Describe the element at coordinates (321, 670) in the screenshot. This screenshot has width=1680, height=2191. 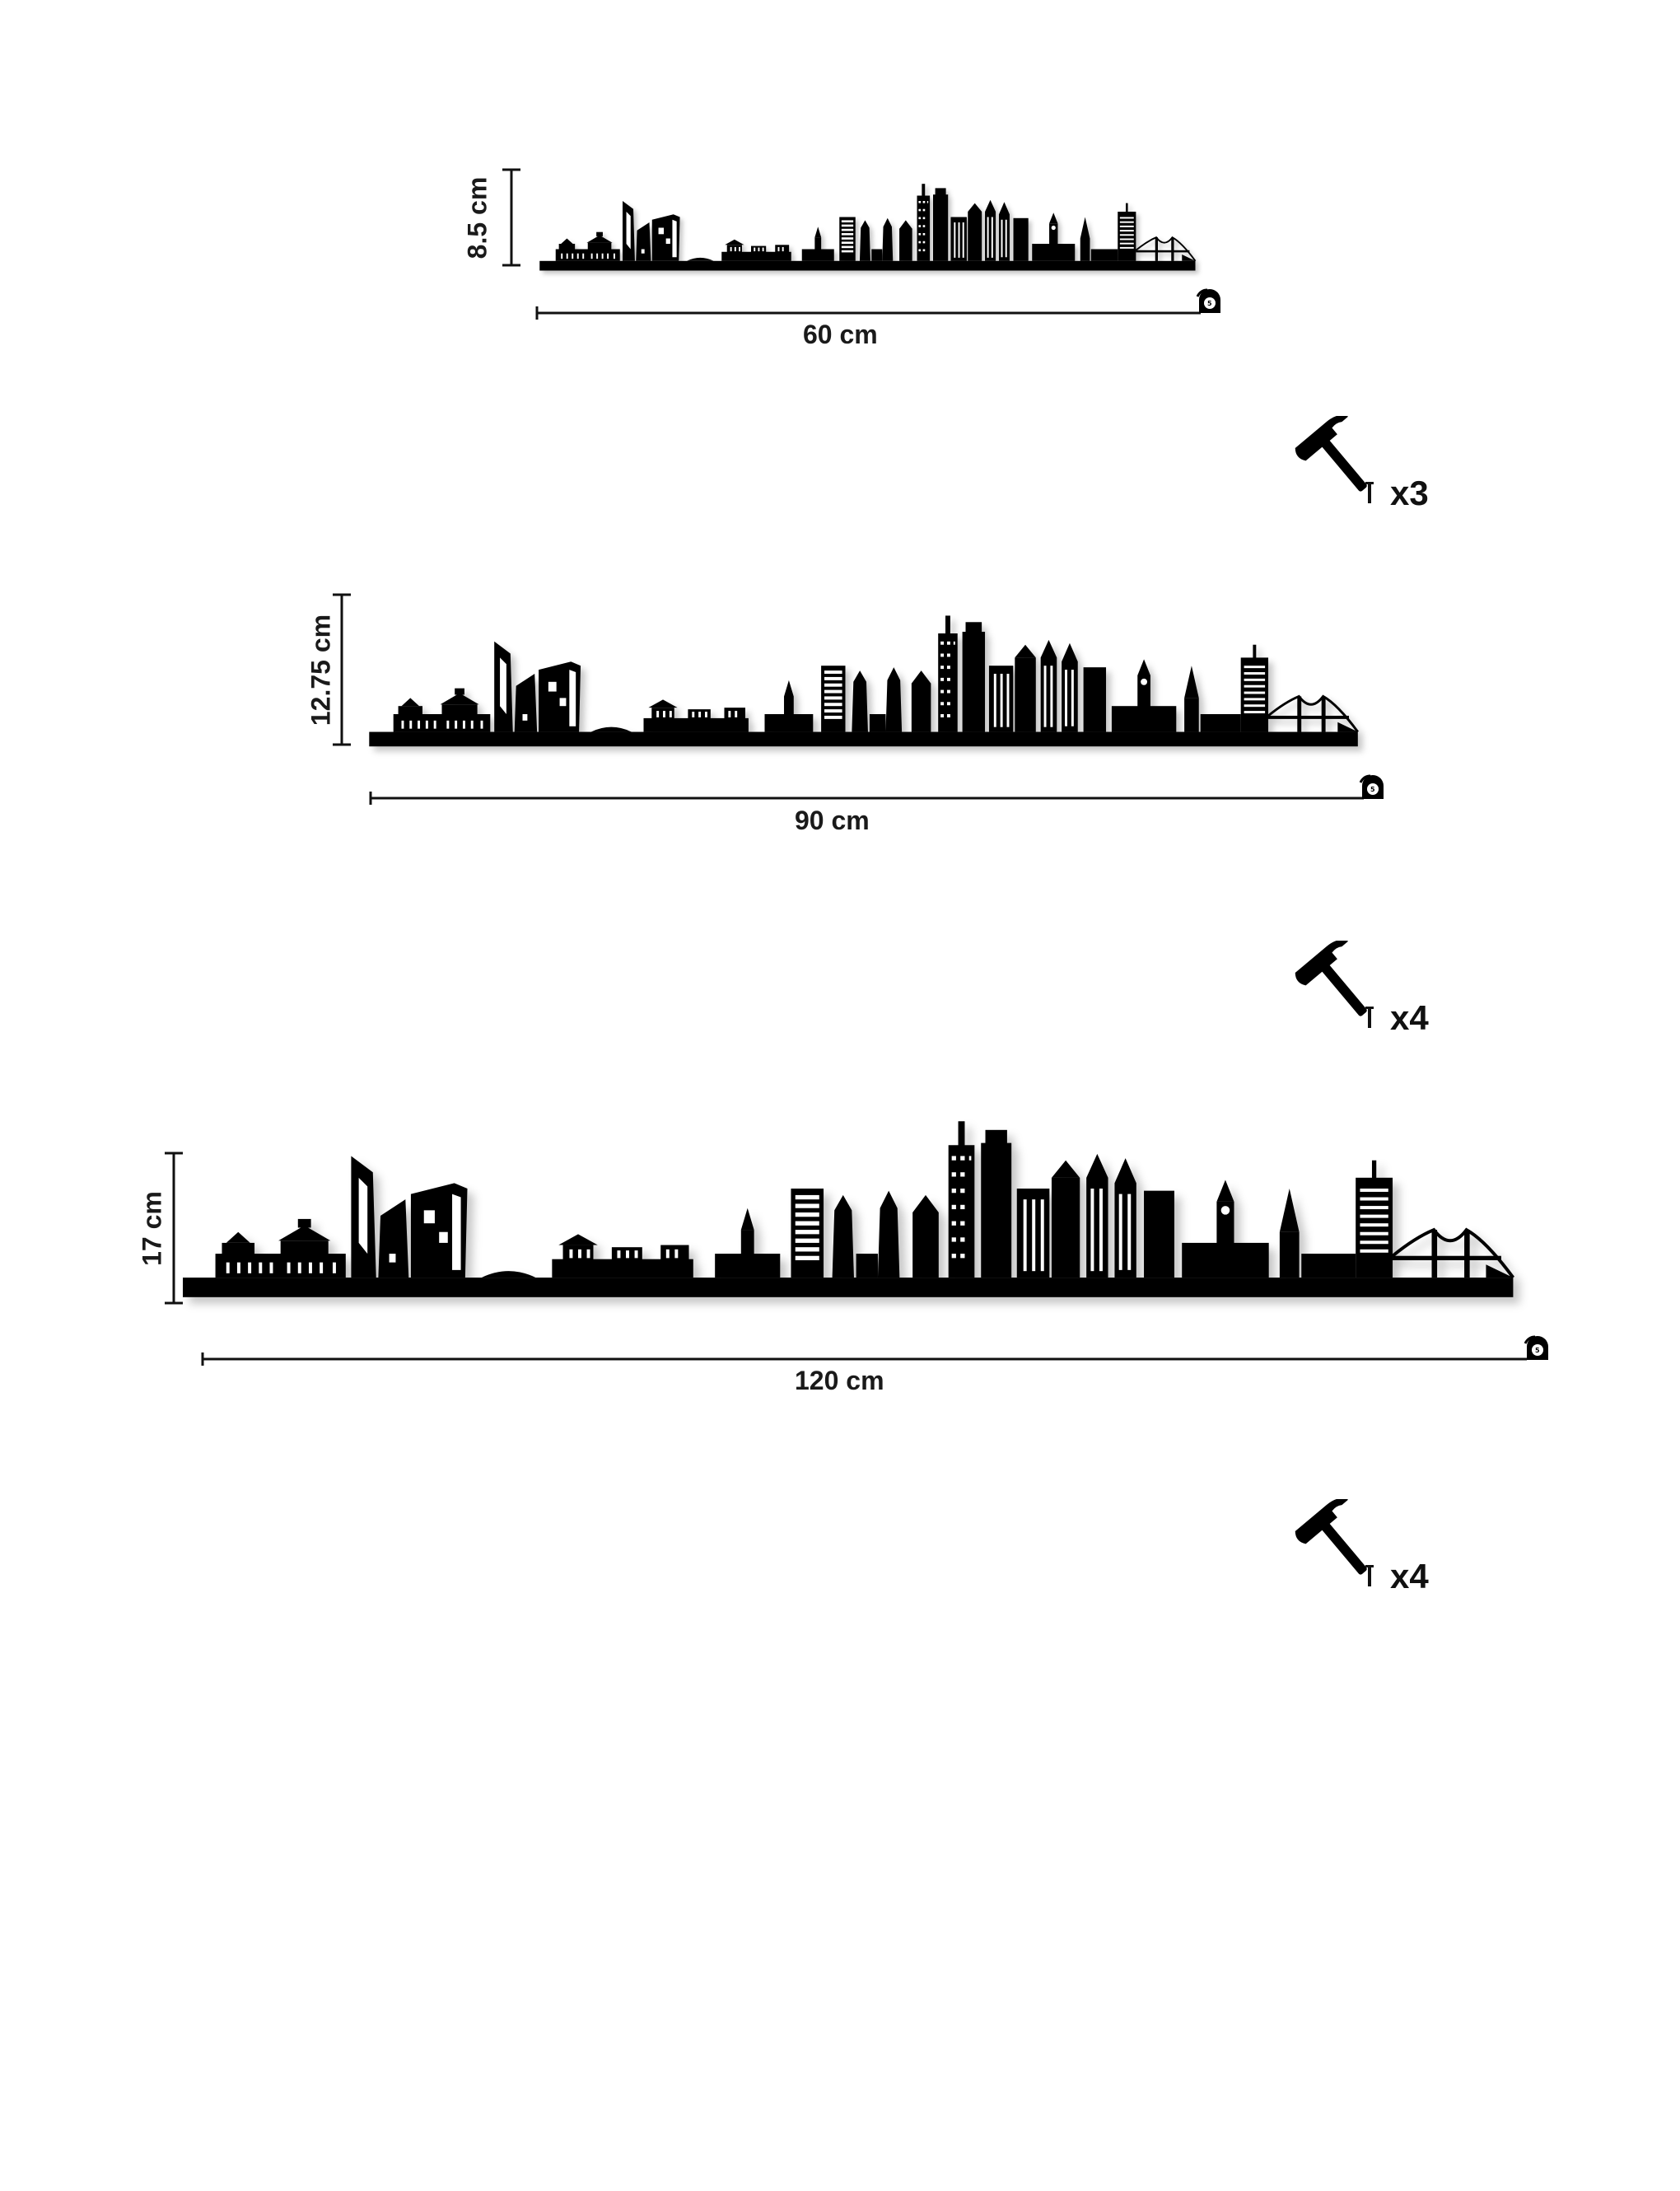
I see `height-label: 12.75 cm` at that location.